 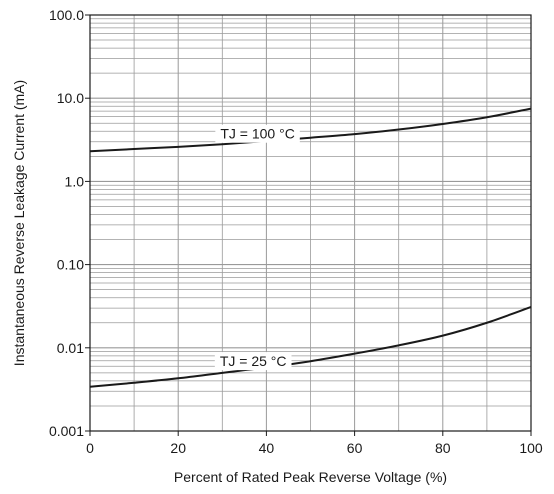 What do you see at coordinates (70, 348) in the screenshot?
I see `y-tick-label: 0.01` at bounding box center [70, 348].